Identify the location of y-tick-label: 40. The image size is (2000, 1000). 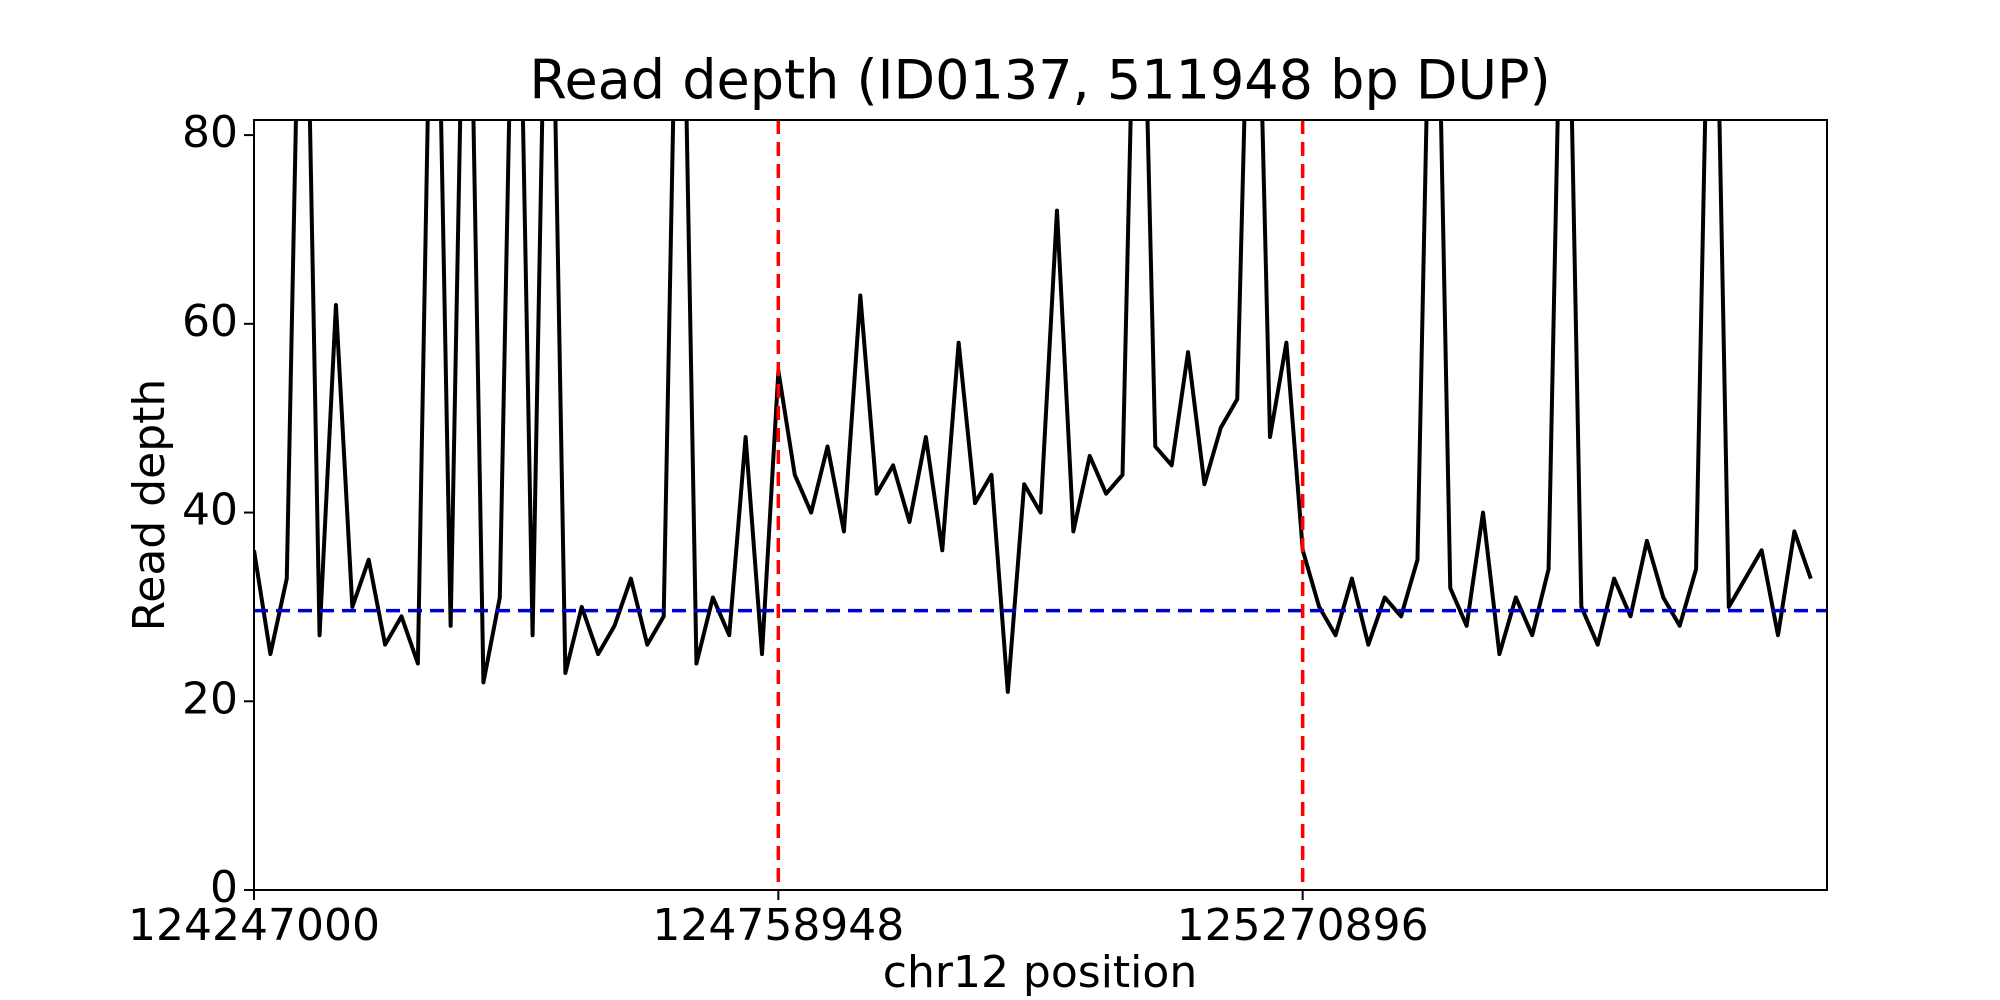
(210, 510).